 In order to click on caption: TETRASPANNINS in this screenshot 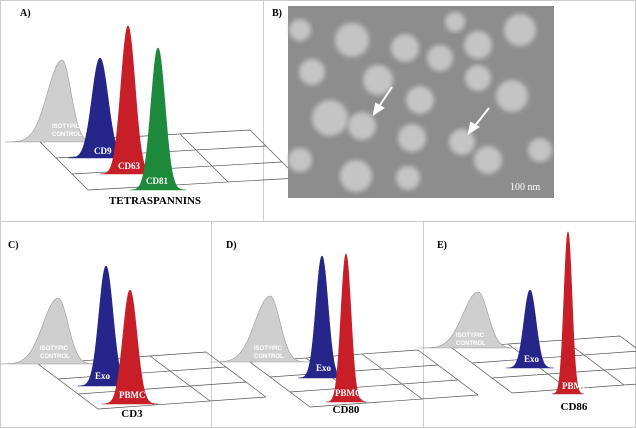, I will do `click(155, 201)`.